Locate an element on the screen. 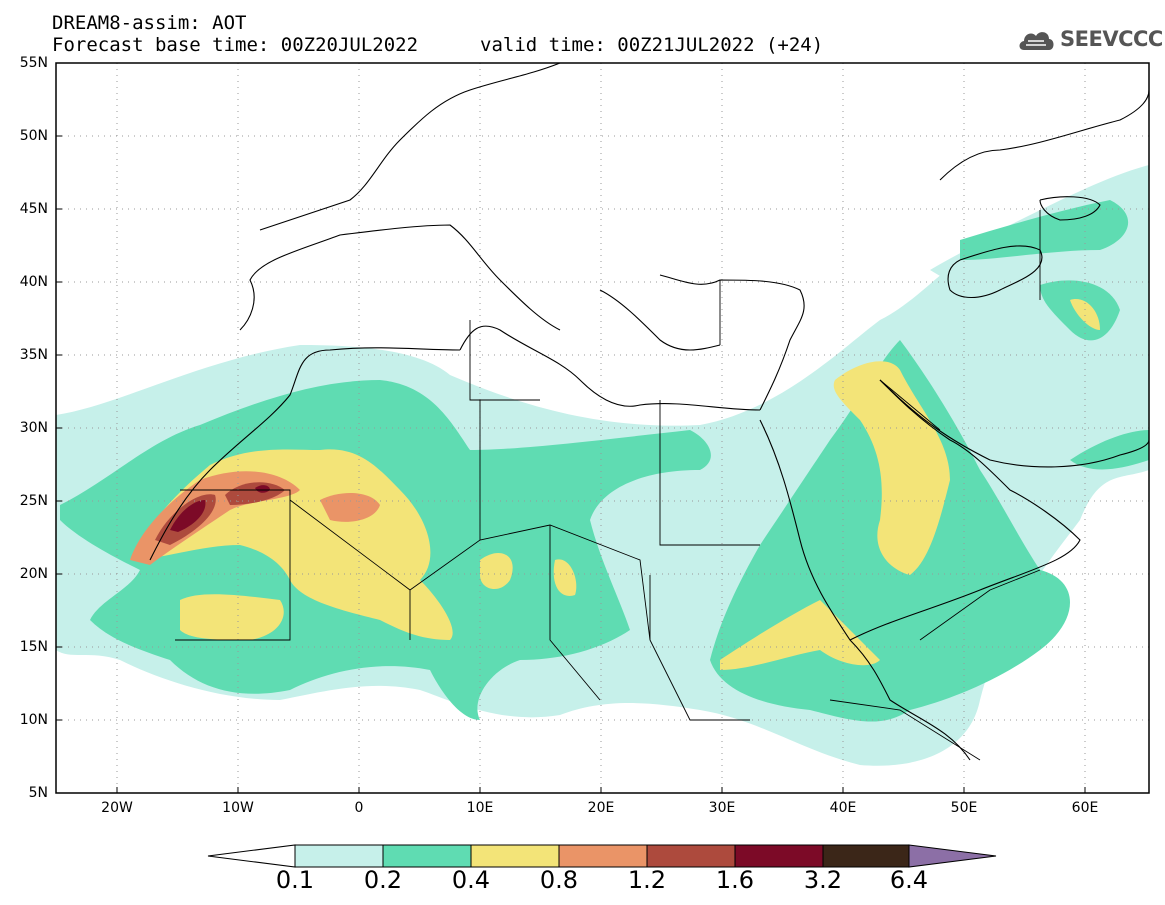 The image size is (1165, 905). colorbar-label: 3.2 is located at coordinates (823, 880).